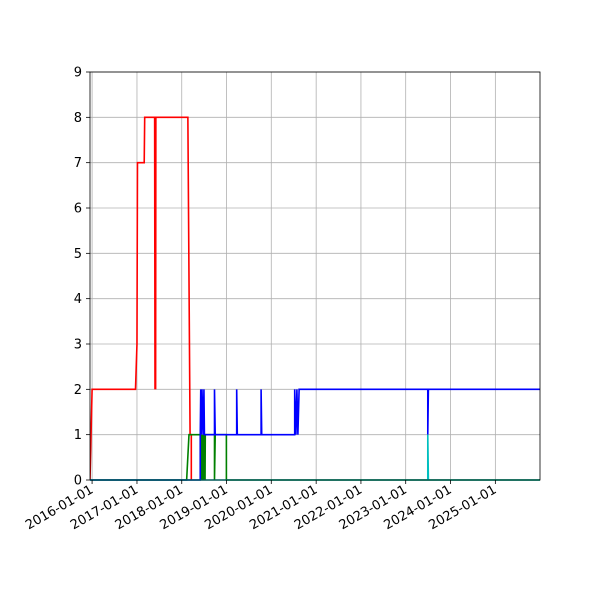 This screenshot has height=604, width=600. Describe the element at coordinates (78, 254) in the screenshot. I see `y-tick-label: 5` at that location.